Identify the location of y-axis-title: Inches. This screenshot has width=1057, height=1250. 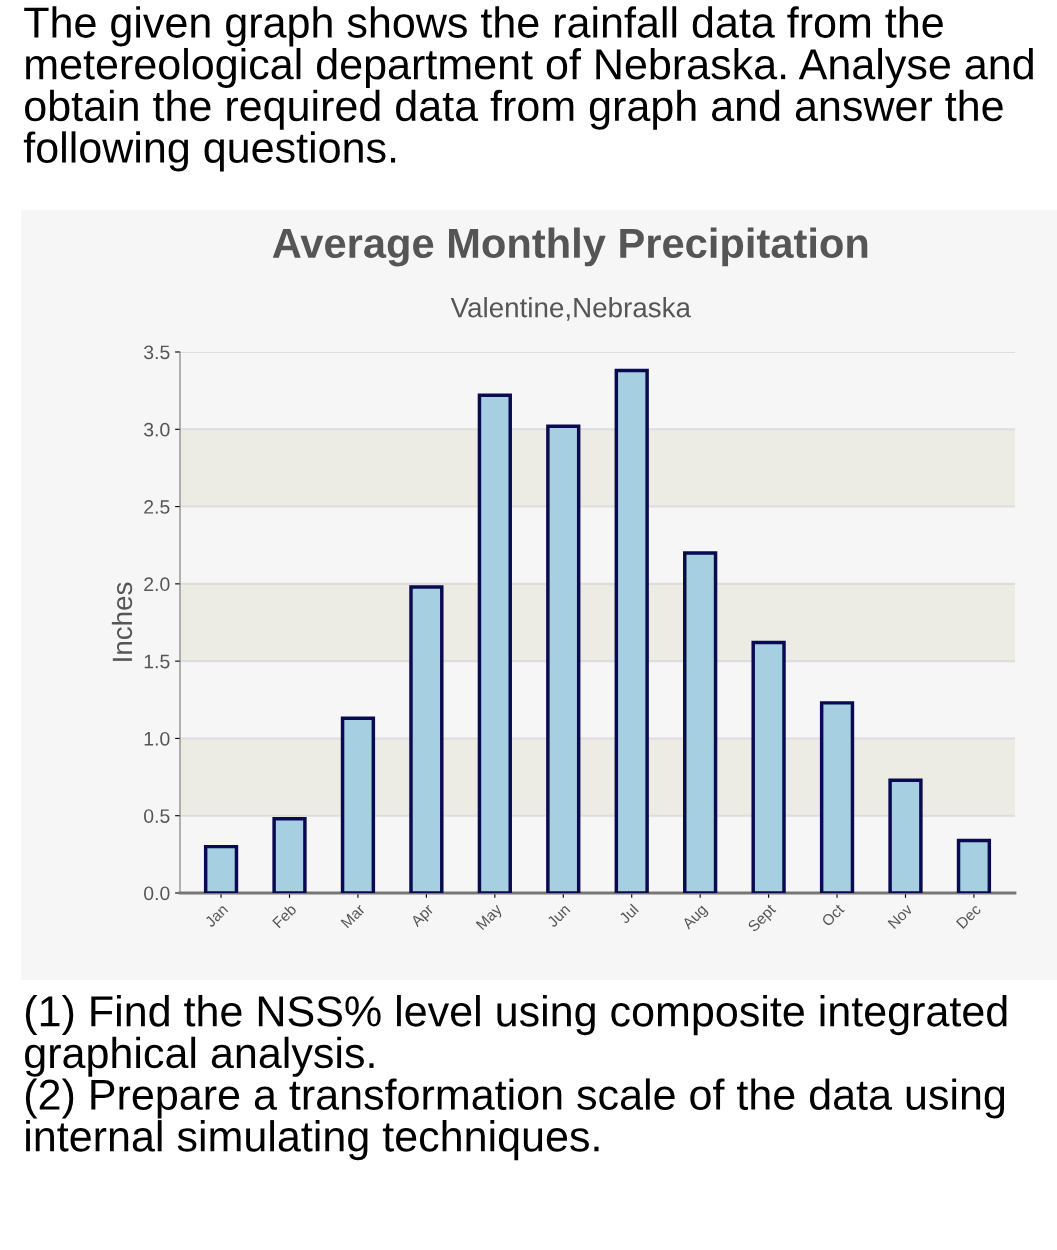
(122, 621).